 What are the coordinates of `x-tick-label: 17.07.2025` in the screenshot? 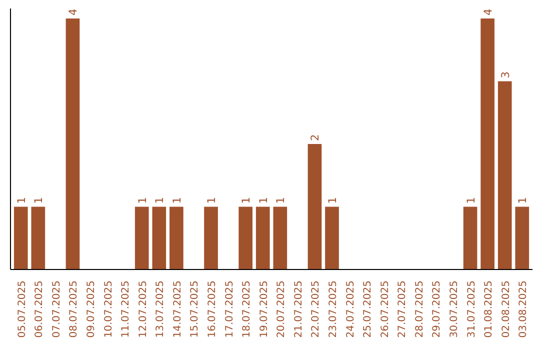 It's located at (230, 309).